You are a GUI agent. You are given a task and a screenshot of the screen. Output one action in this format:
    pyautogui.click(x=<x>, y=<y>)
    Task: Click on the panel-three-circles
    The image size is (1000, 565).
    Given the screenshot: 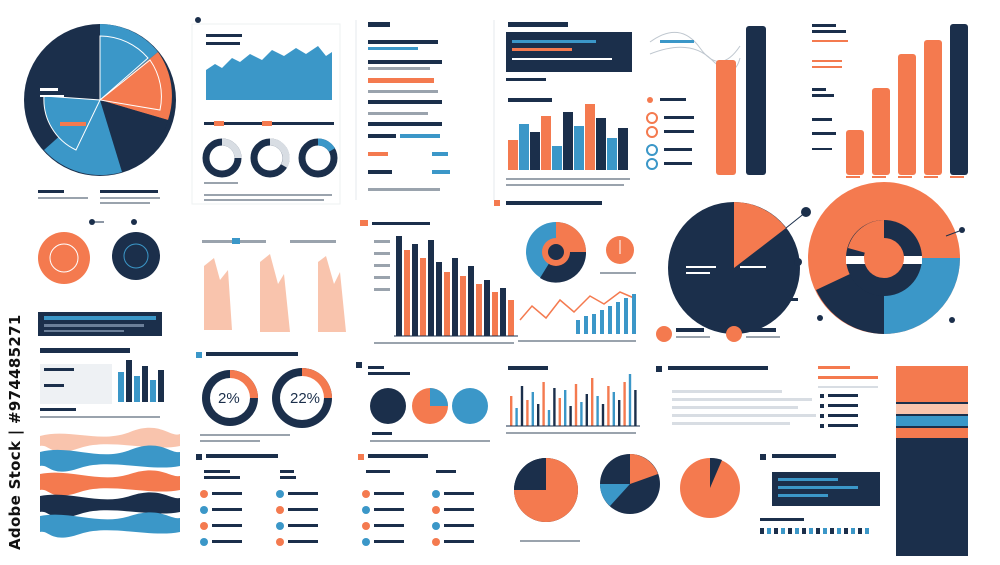 What is the action you would take?
    pyautogui.click(x=423, y=402)
    